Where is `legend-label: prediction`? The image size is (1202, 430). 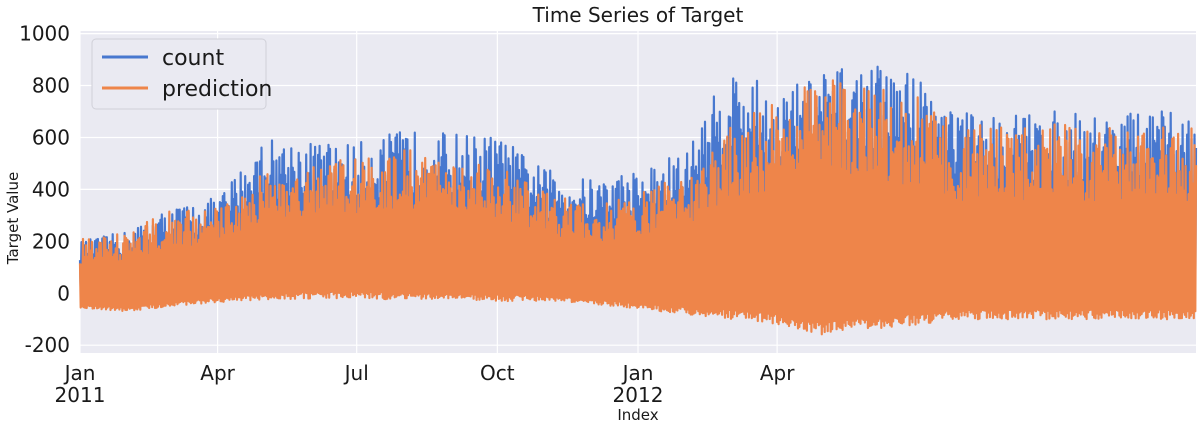
legend-label: prediction is located at coordinates (217, 89).